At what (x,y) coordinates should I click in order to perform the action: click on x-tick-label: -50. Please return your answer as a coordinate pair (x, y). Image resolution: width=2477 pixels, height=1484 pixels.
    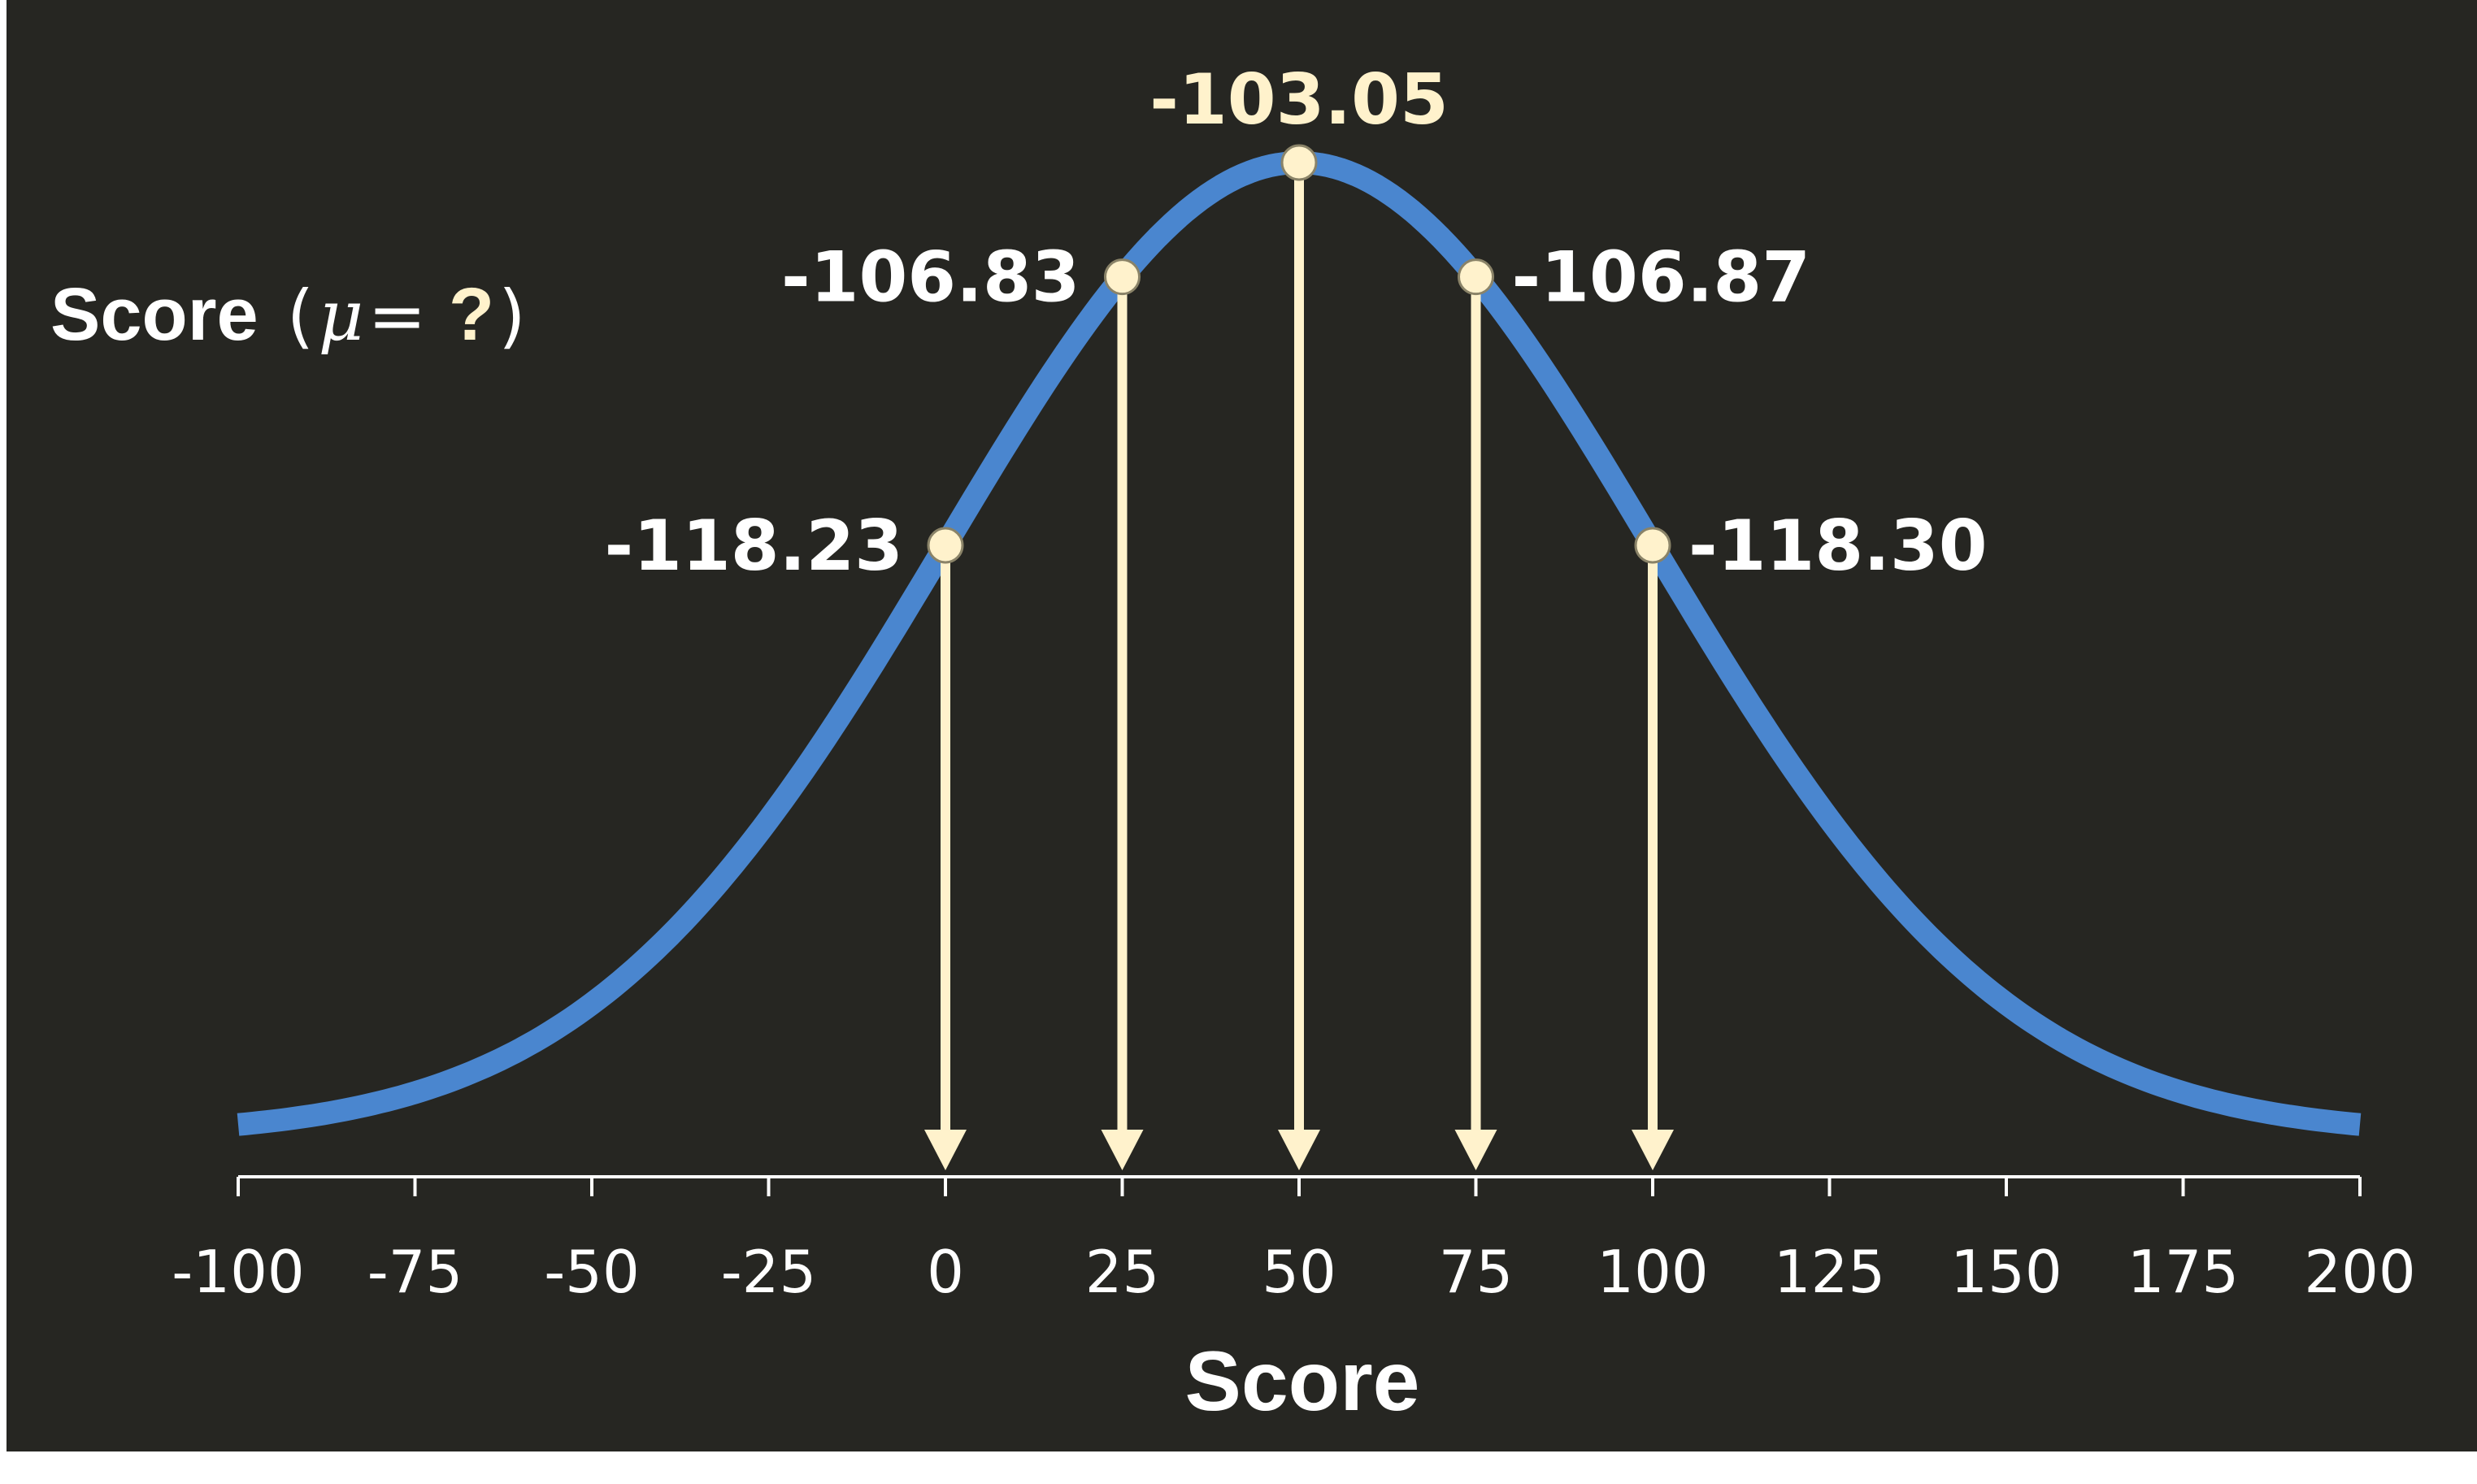
    Looking at the image, I should click on (592, 1272).